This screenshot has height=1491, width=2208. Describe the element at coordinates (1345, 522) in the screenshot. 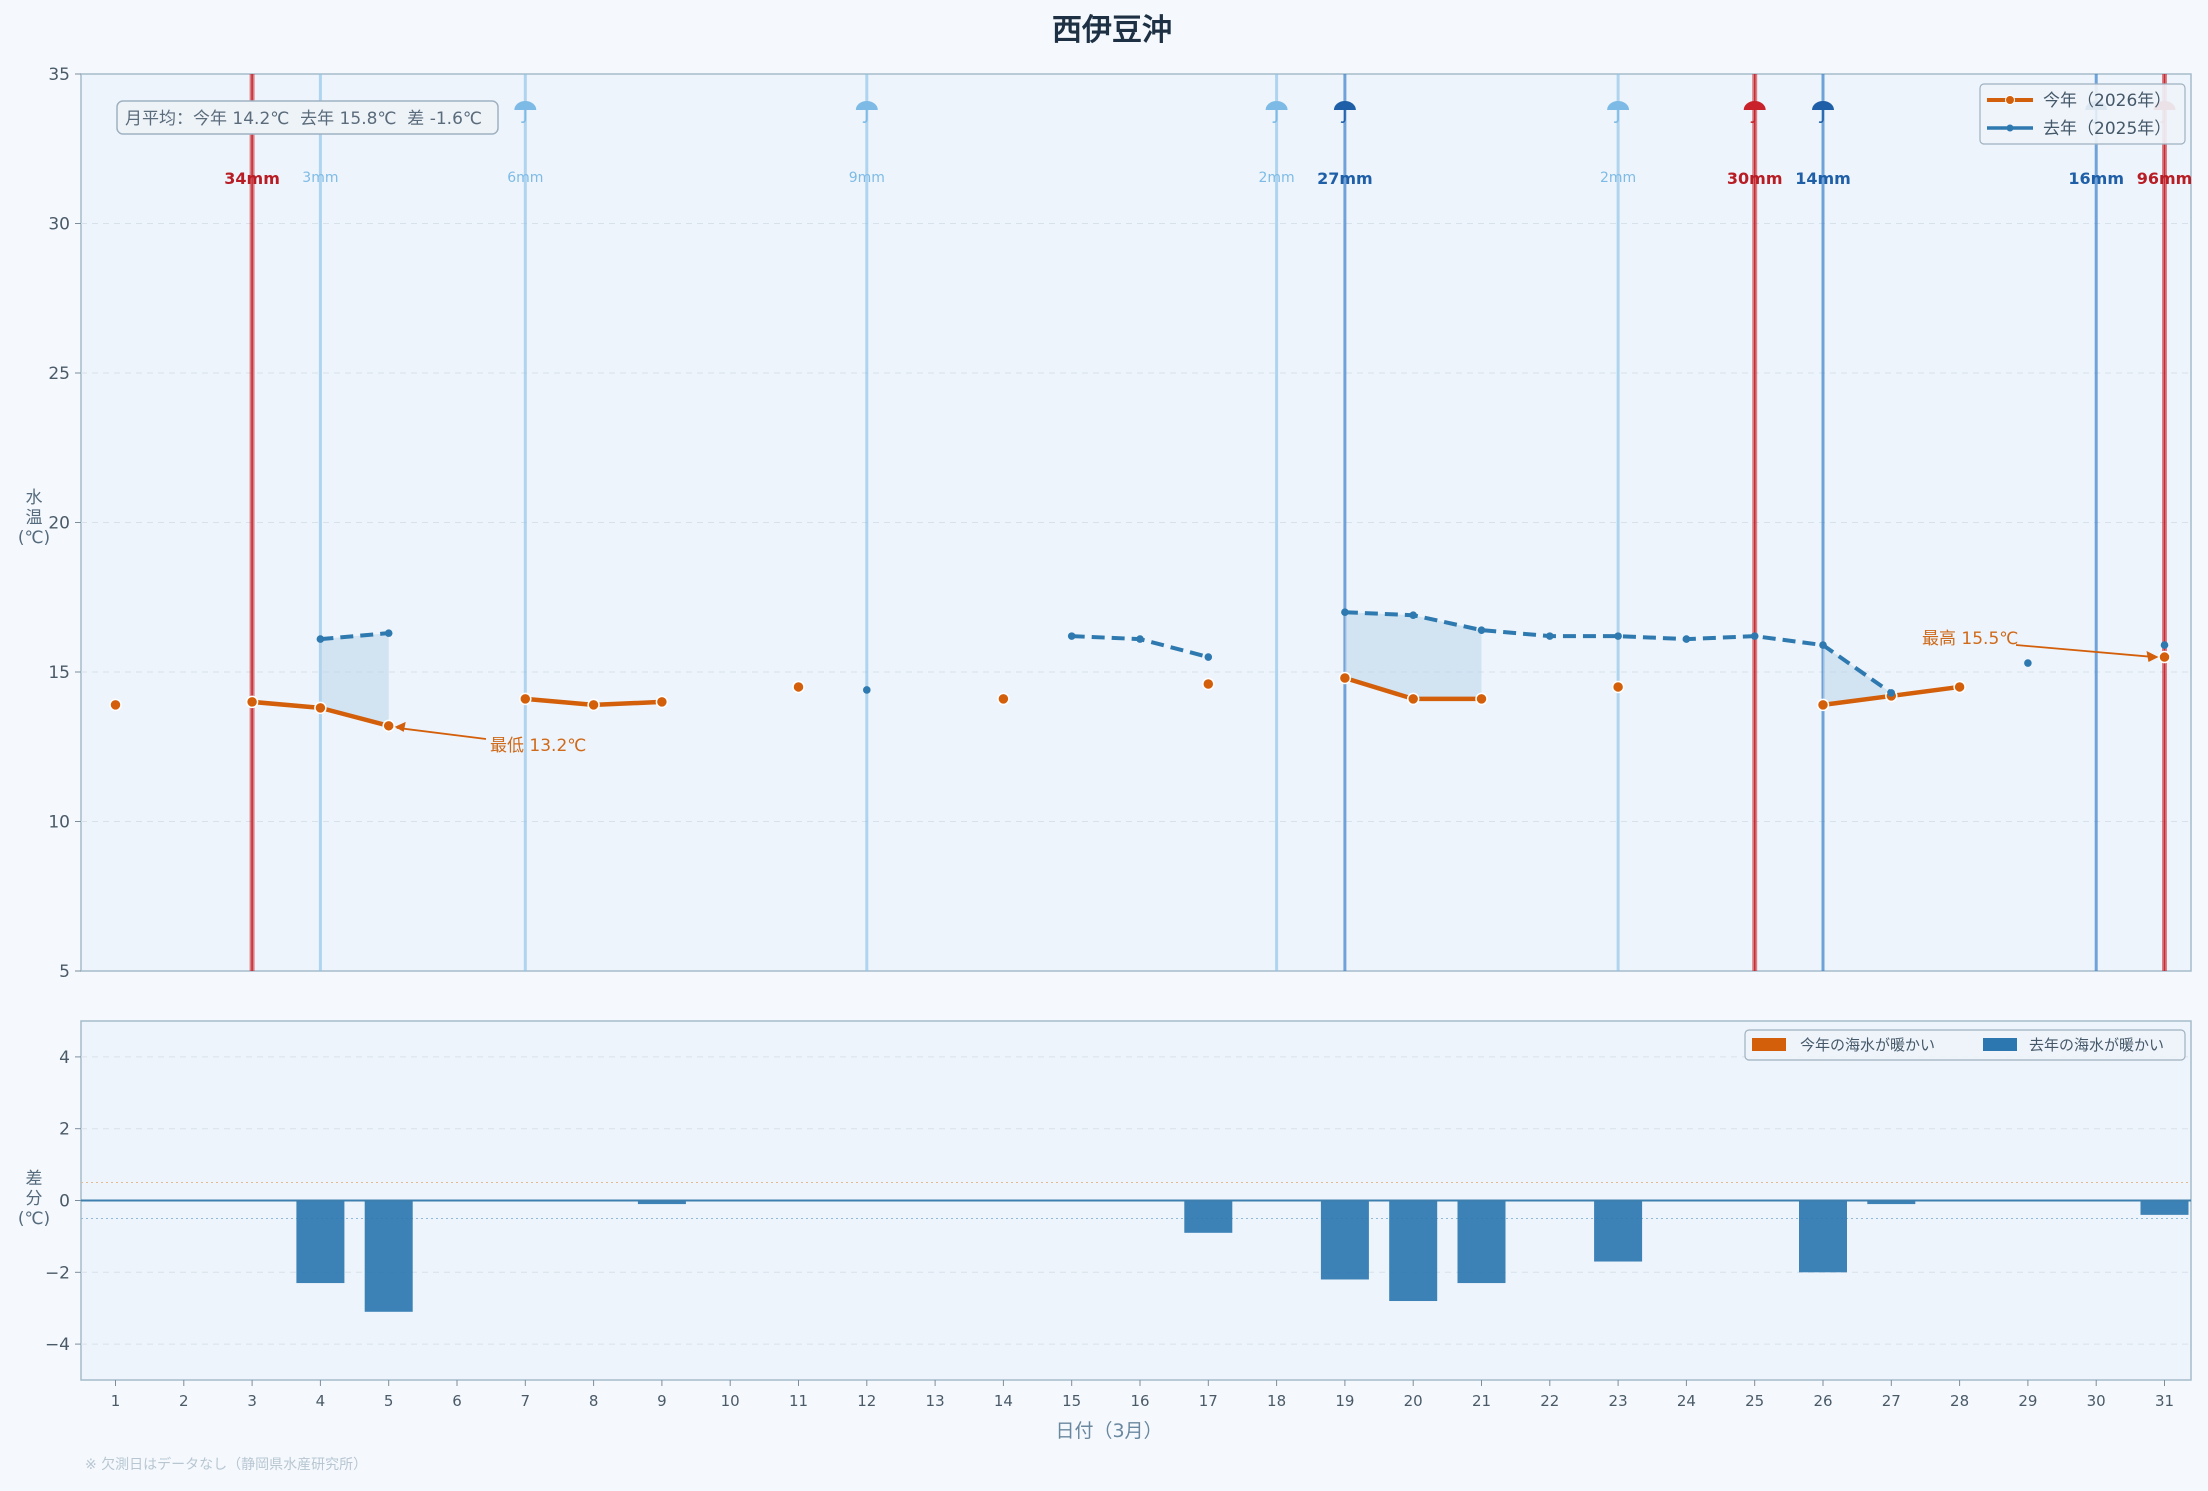

I see `rain-marker-day-19: 27mm` at that location.